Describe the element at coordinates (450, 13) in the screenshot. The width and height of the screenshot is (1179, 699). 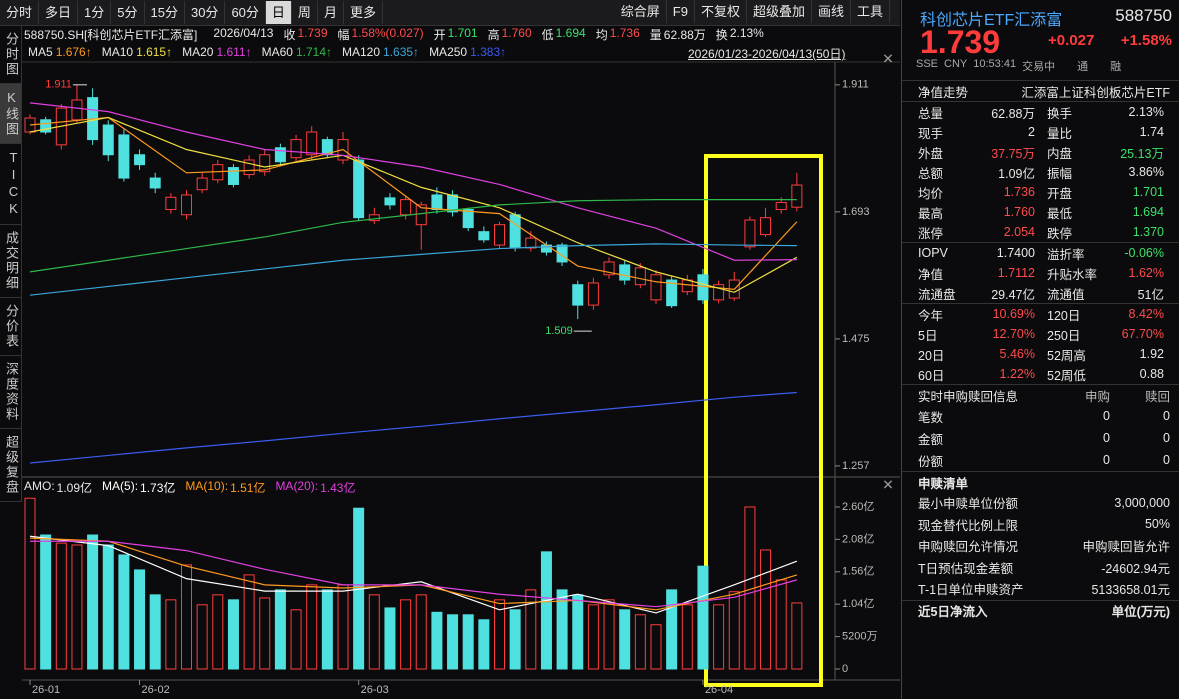
I see `toolbar: 分时 多日 1分 5分 15分 30分 60分日周月更多 综合屏 F9 不复权 超级叠加 画线 工具` at that location.